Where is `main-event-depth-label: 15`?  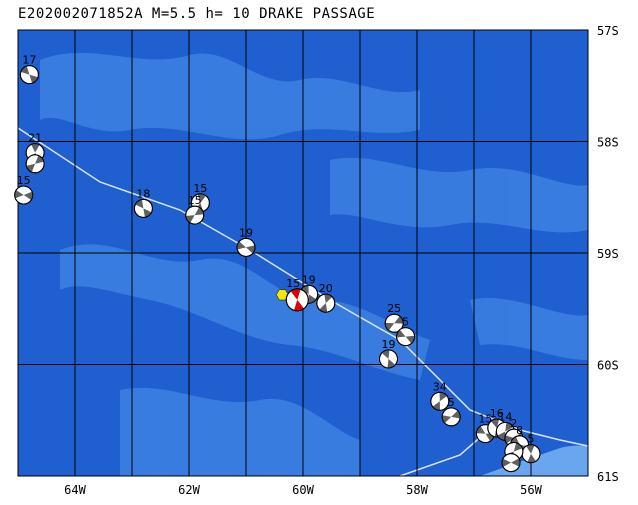
main-event-depth-label: 15 is located at coordinates (293, 283).